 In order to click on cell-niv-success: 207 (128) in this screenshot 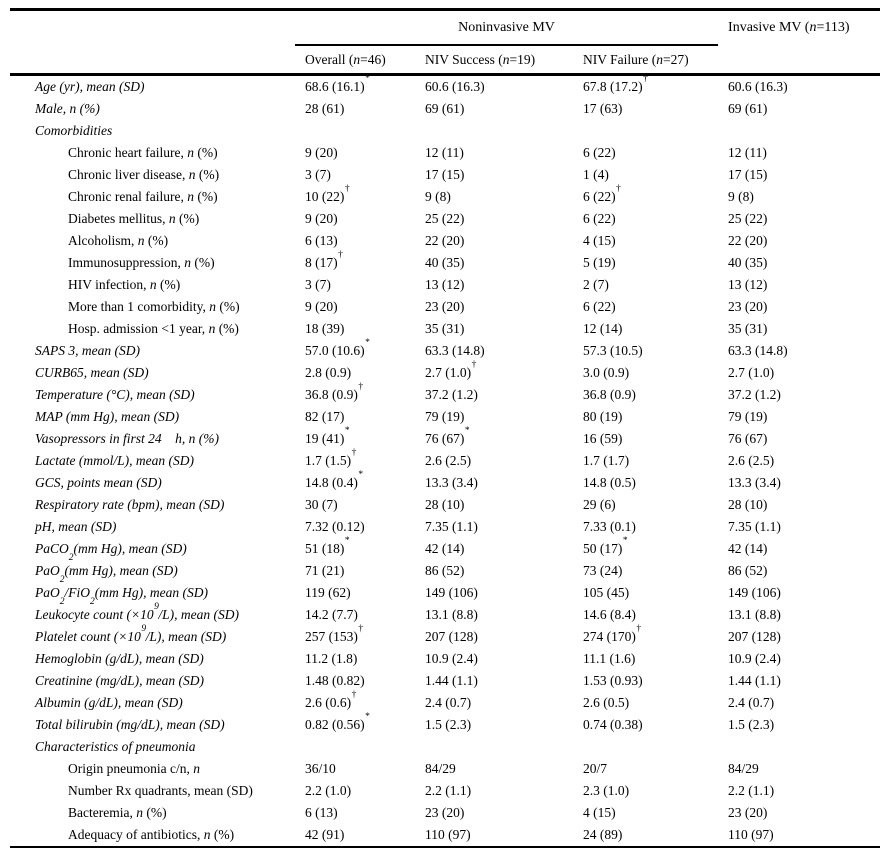, I will do `click(451, 636)`.